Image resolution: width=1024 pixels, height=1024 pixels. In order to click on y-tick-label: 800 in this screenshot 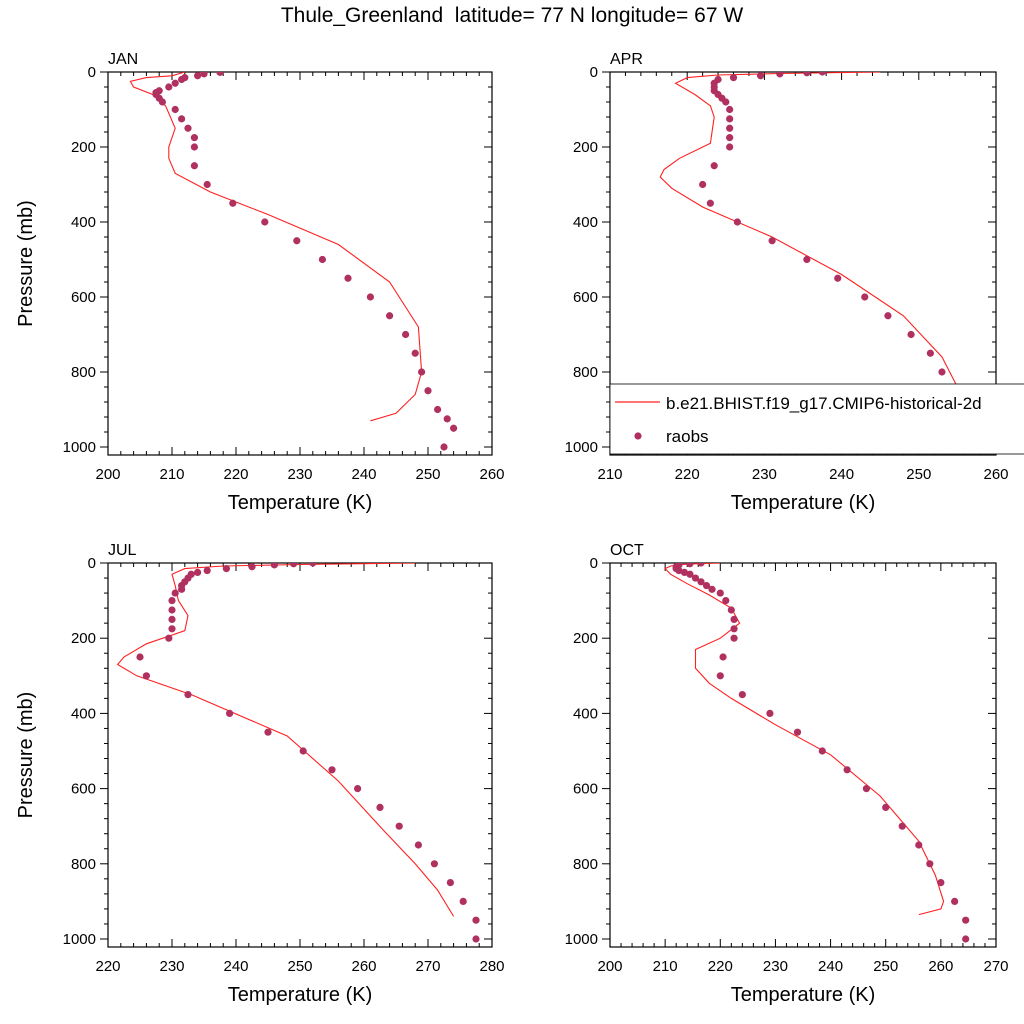, I will do `click(83, 372)`.